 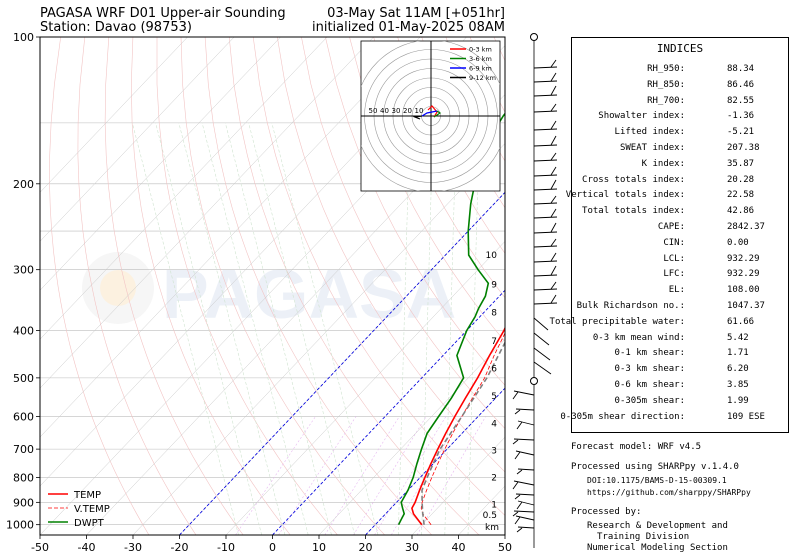 I want to click on index-value: 109 ESE, so click(x=746, y=416).